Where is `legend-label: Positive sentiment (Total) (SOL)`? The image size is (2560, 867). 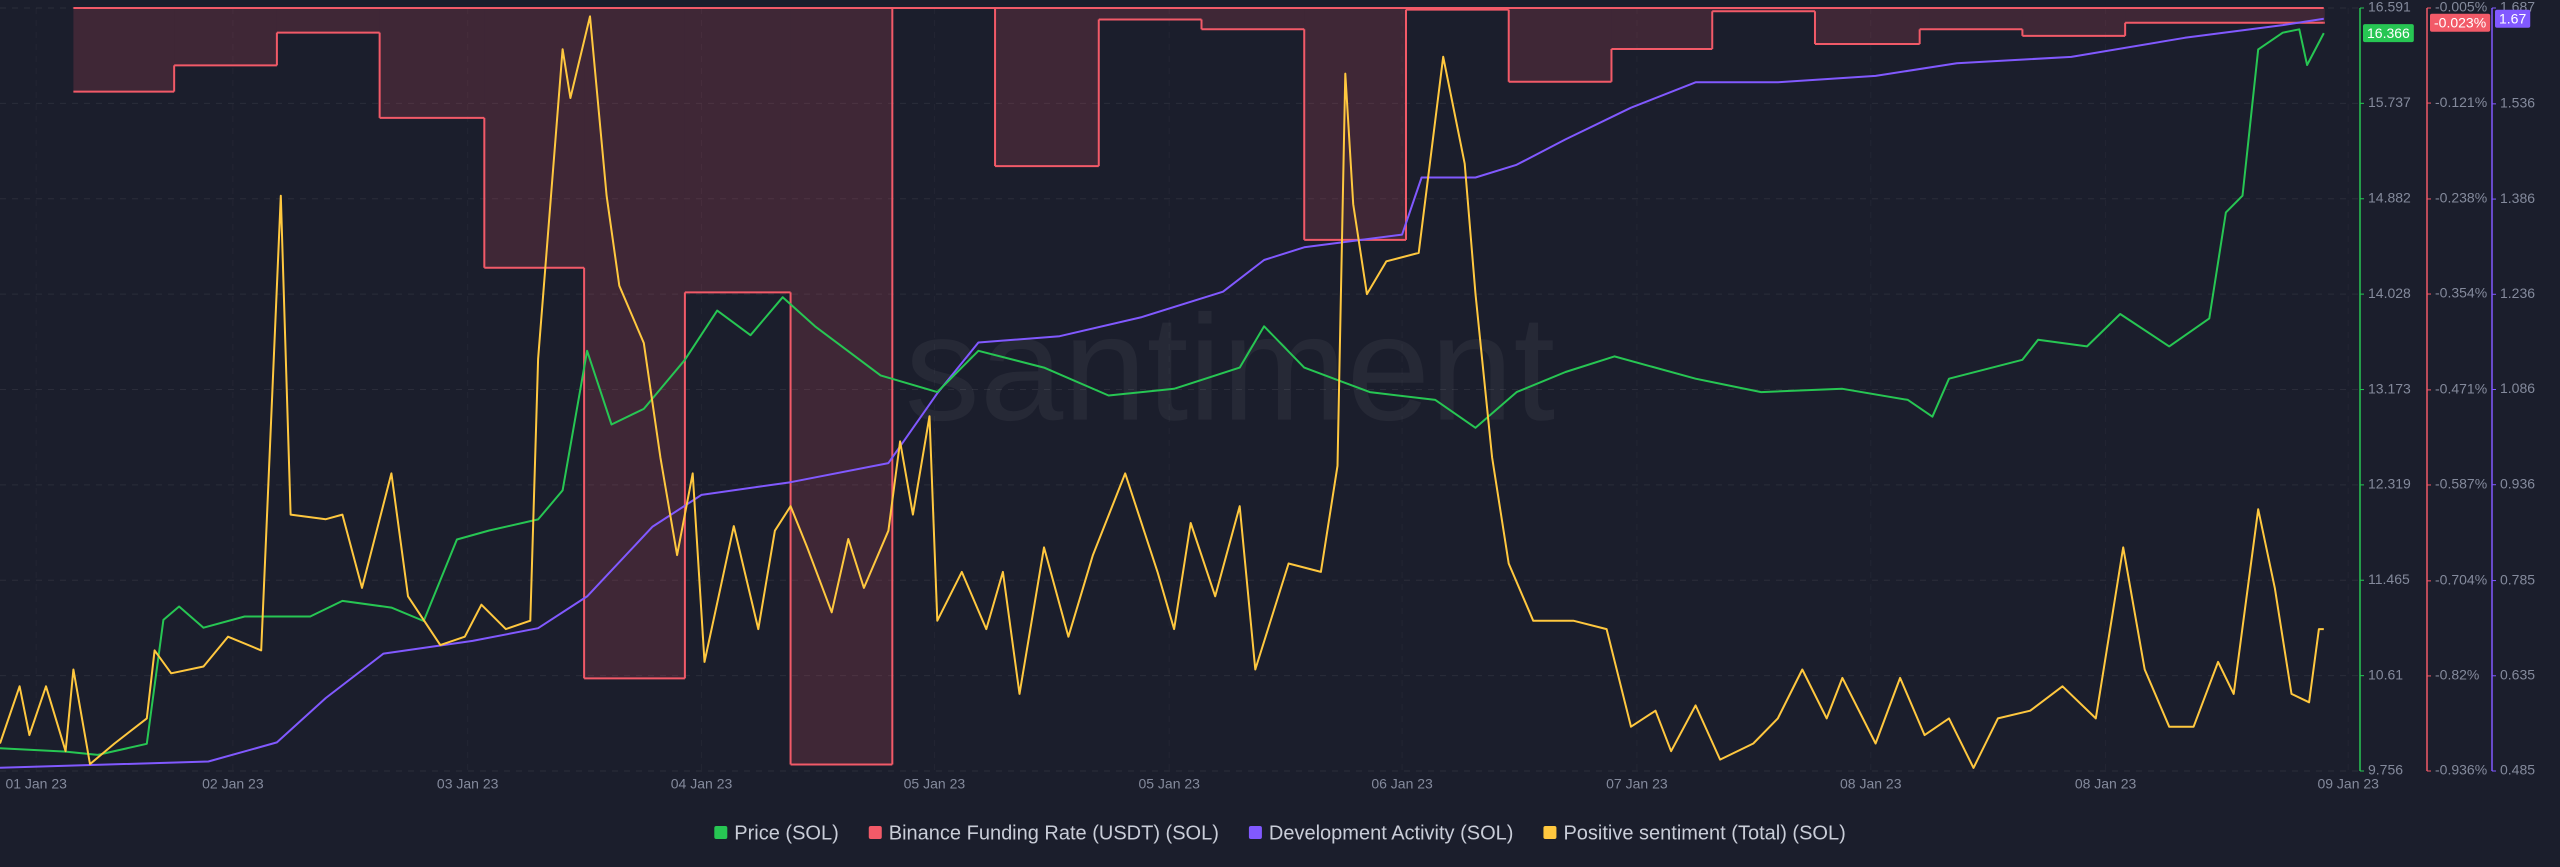 legend-label: Positive sentiment (Total) (SOL) is located at coordinates (1704, 833).